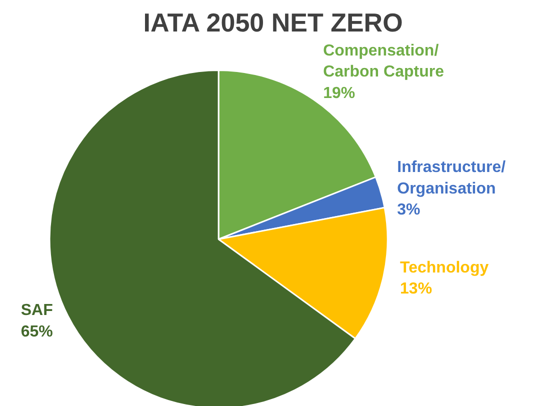  I want to click on slice-label: SAF, so click(37, 311).